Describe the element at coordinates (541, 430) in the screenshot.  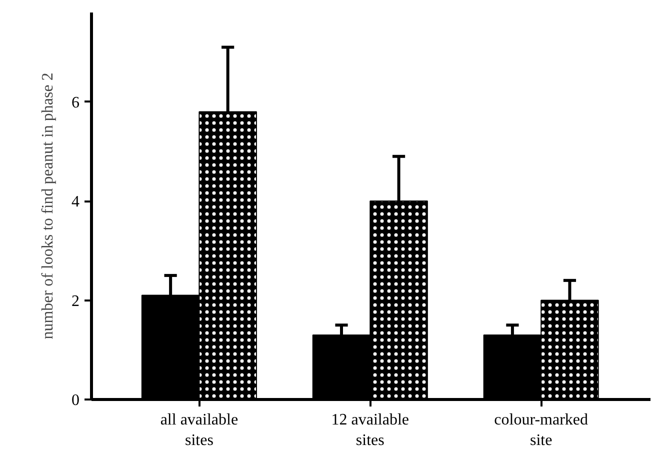
I see `x-tick-label: colour-marked site` at that location.